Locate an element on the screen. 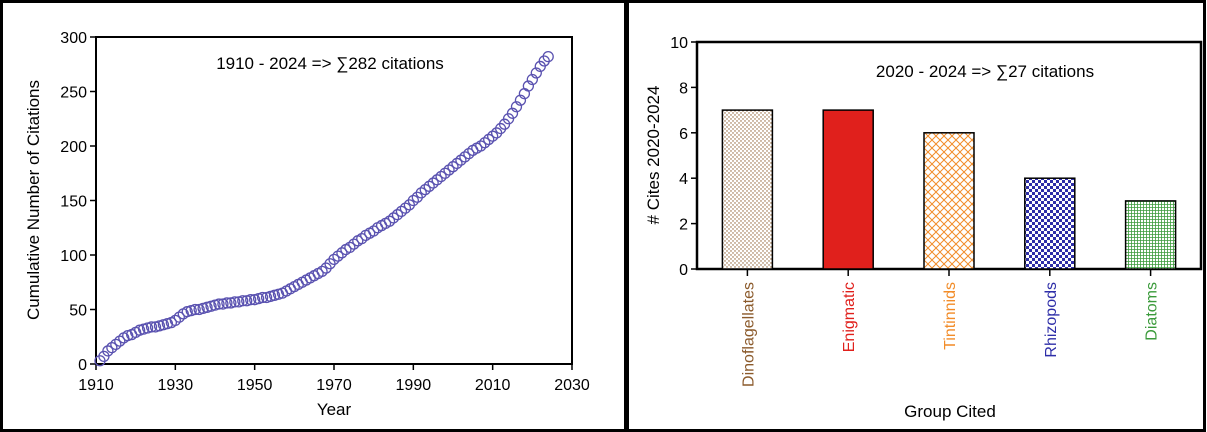 Image resolution: width=1207 pixels, height=432 pixels. chart1-annotation: 1910 - 2024 => ∑282 citations is located at coordinates (330, 63).